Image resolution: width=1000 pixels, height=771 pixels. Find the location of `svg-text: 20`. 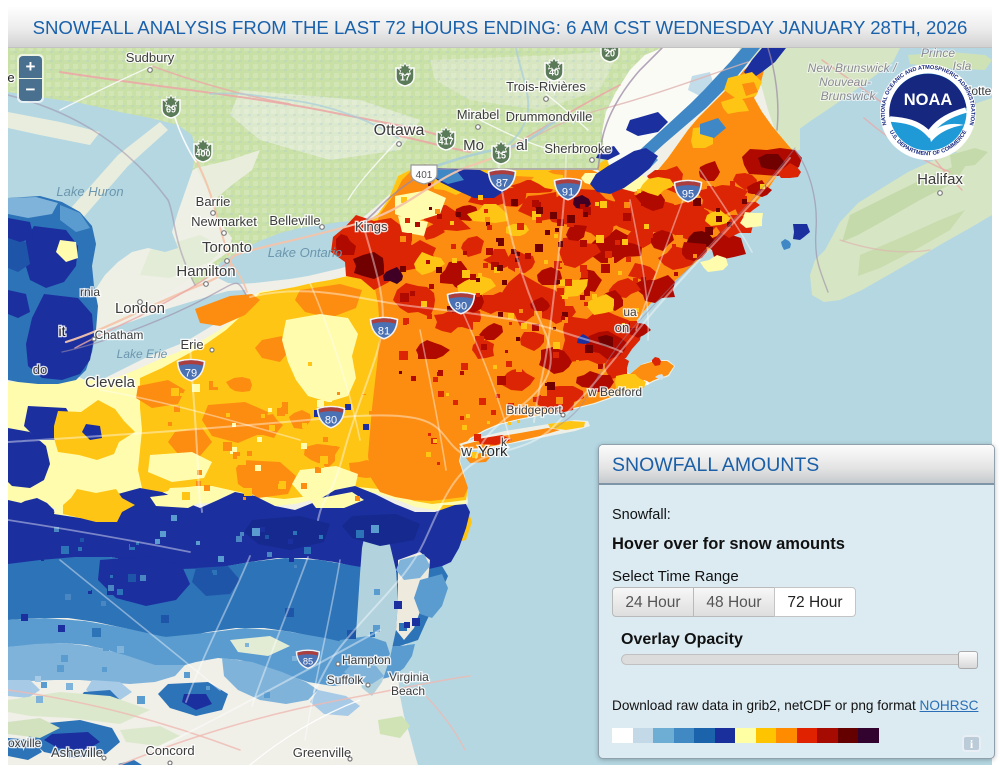

svg-text: 20 is located at coordinates (610, 54).